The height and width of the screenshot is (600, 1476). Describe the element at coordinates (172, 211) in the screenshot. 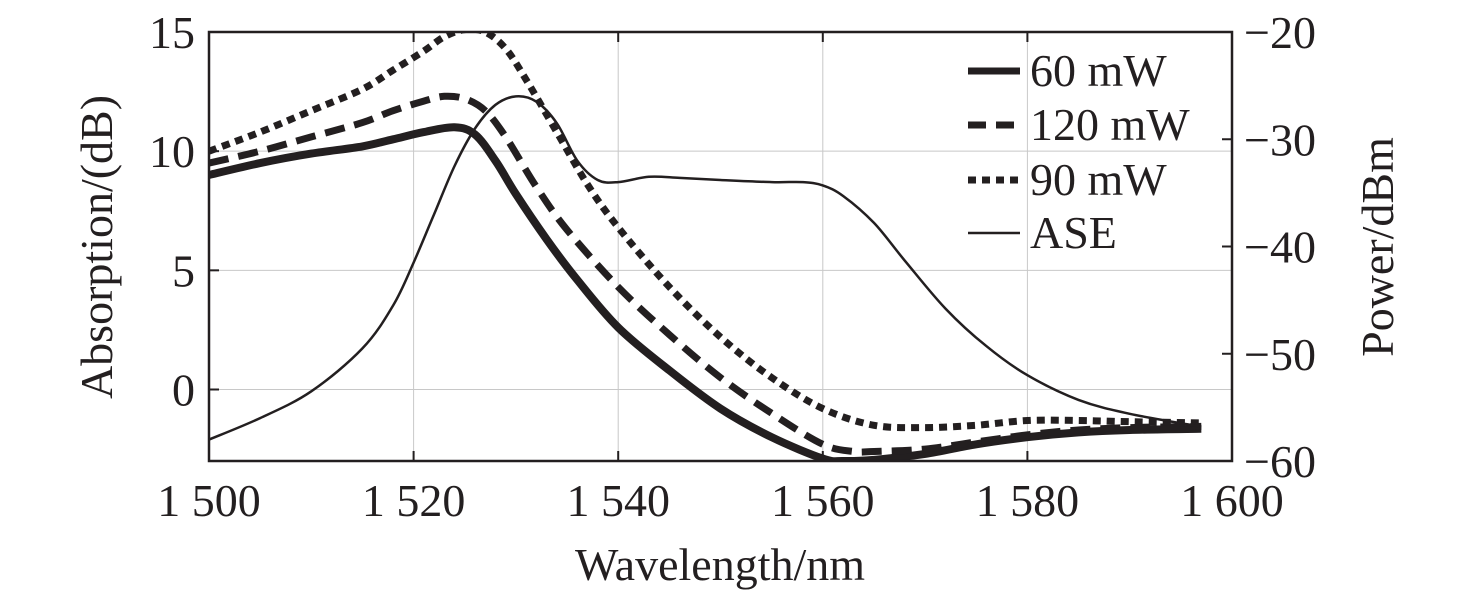

I see `y-left-tick-labels: 0 5 10 15` at that location.